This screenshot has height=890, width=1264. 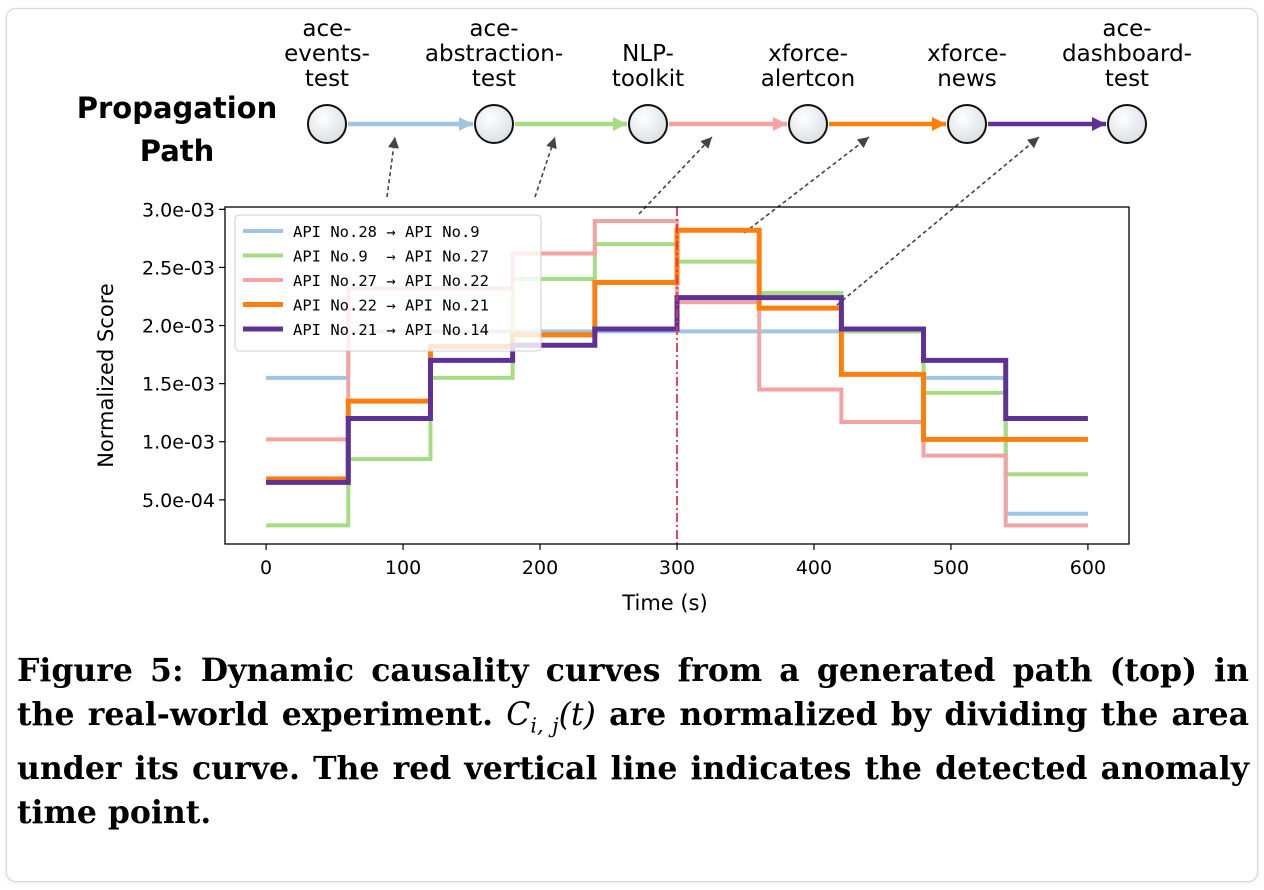 What do you see at coordinates (808, 79) in the screenshot?
I see `path-node-4-label: alertcon` at bounding box center [808, 79].